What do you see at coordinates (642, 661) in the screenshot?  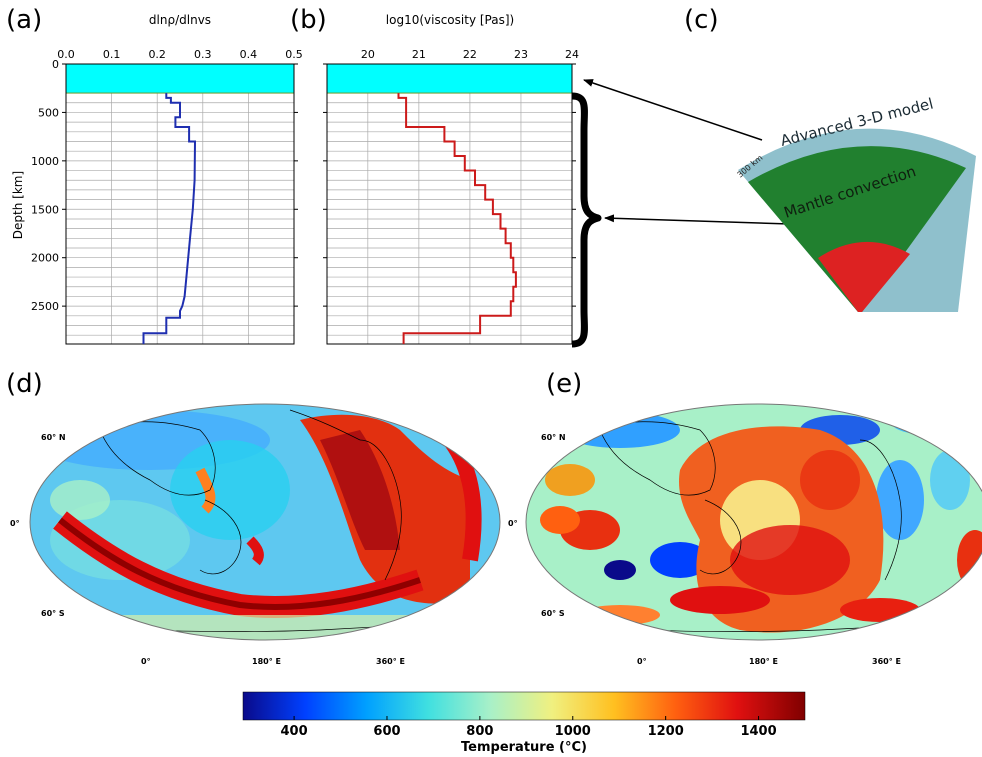 I see `panel-e-lon-label-0: 0°` at bounding box center [642, 661].